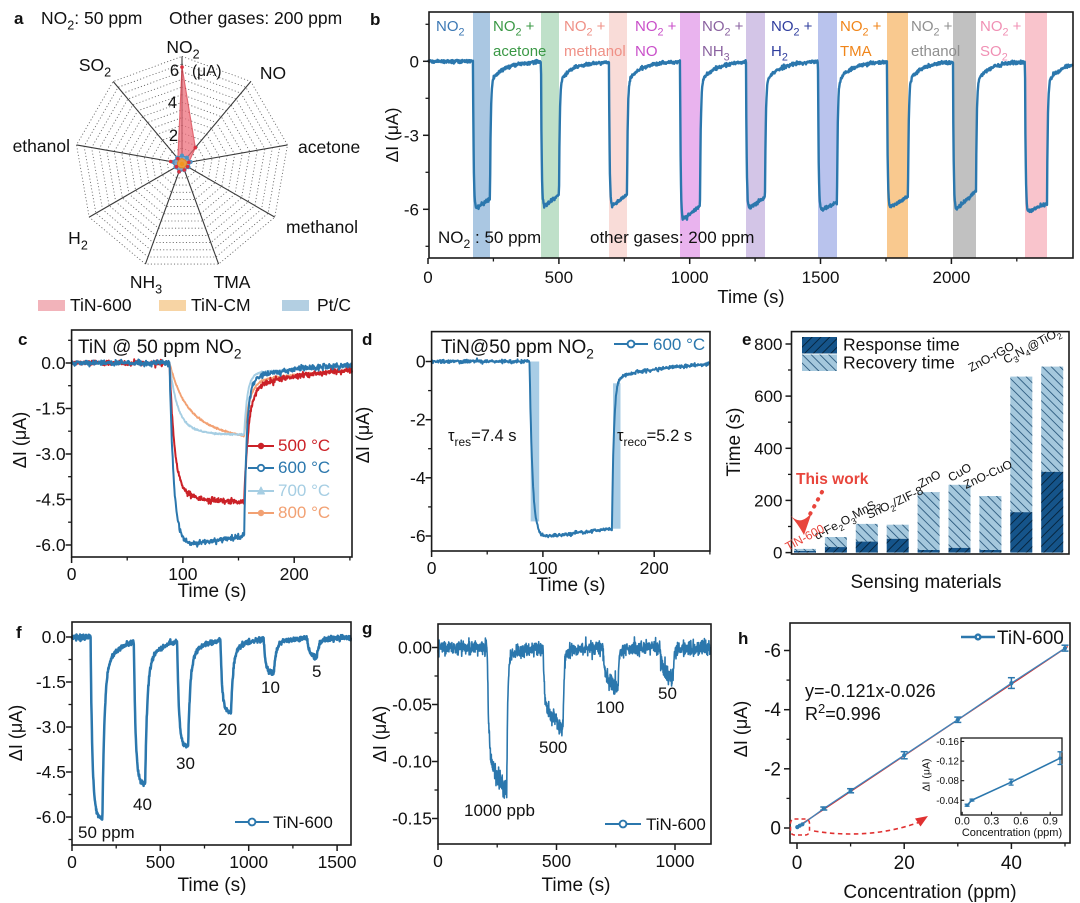 The height and width of the screenshot is (903, 1080). What do you see at coordinates (50, 408) in the screenshot?
I see `svg-text: -1.5` at bounding box center [50, 408].